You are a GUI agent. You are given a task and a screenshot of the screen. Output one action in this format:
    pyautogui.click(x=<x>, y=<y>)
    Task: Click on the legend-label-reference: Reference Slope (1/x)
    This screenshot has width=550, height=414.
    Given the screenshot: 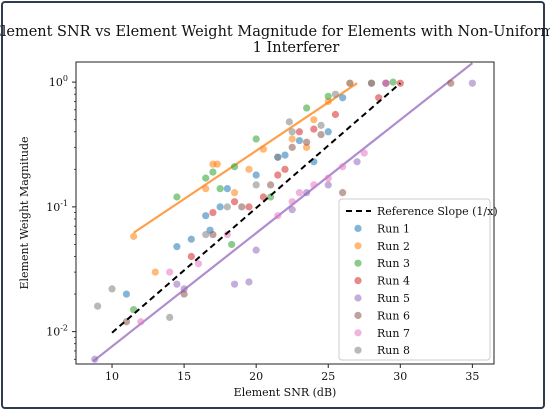 What is the action you would take?
    pyautogui.click(x=437, y=211)
    